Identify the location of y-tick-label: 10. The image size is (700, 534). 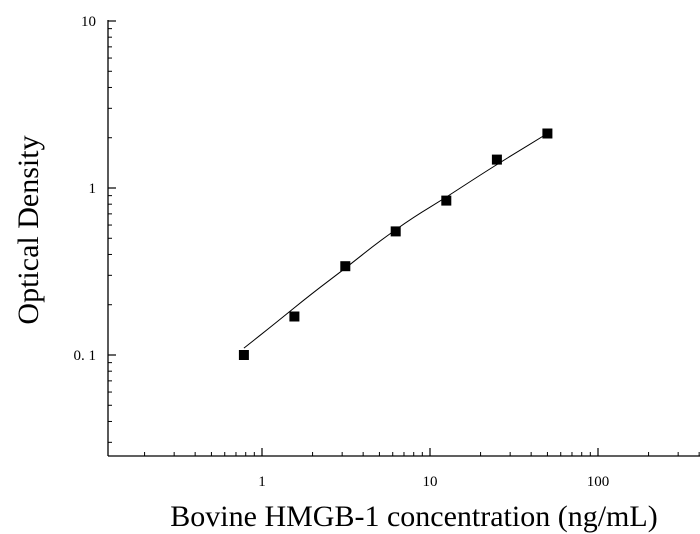
(88, 22).